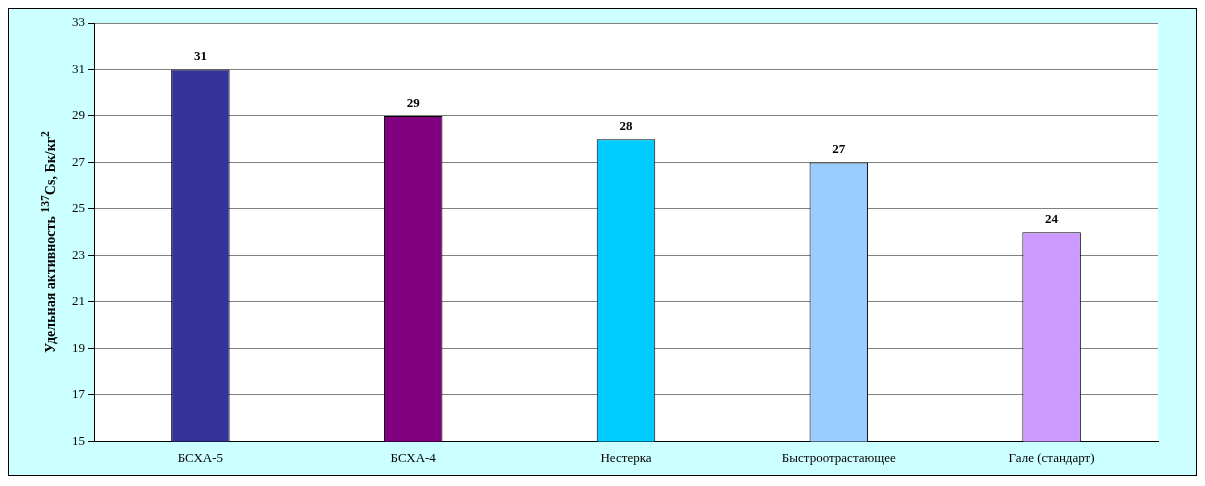 The height and width of the screenshot is (486, 1205). I want to click on y-tick-label: 19, so click(78, 347).